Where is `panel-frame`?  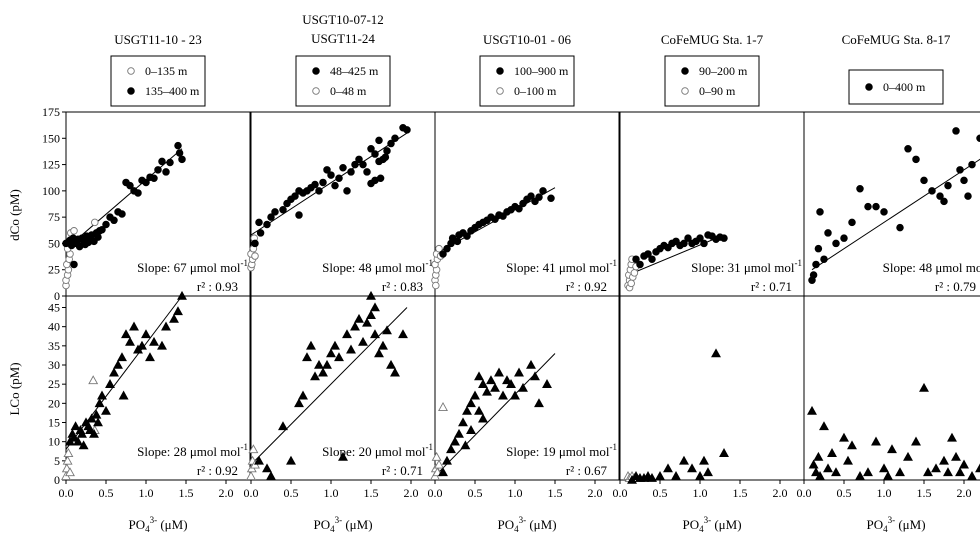
panel-frame is located at coordinates (527, 388).